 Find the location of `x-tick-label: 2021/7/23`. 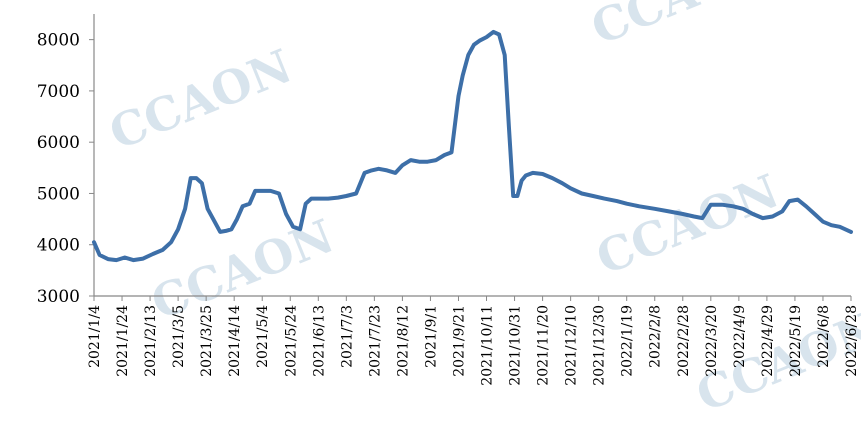

x-tick-label: 2021/7/23 is located at coordinates (375, 341).